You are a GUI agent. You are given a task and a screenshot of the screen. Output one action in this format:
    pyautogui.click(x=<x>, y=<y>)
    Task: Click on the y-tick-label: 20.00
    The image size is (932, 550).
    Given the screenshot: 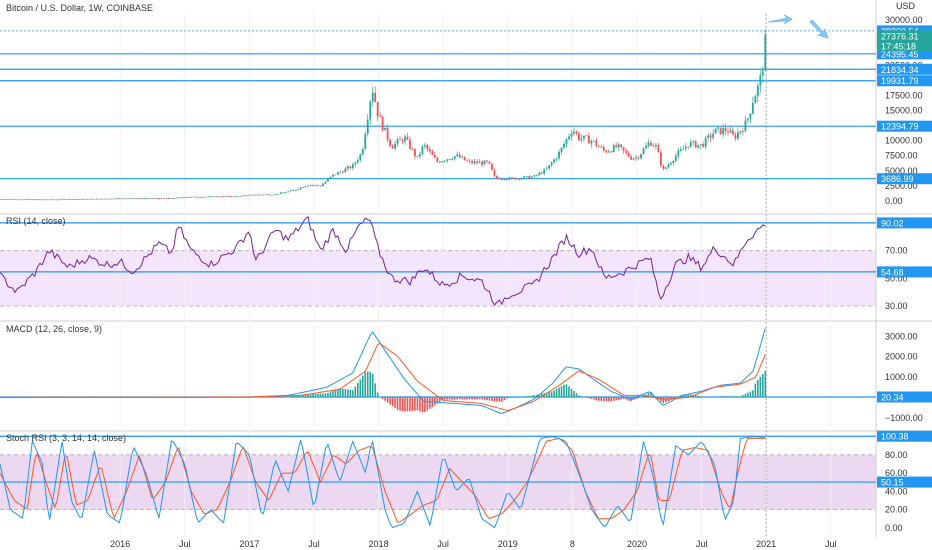 What is the action you would take?
    pyautogui.click(x=896, y=510)
    